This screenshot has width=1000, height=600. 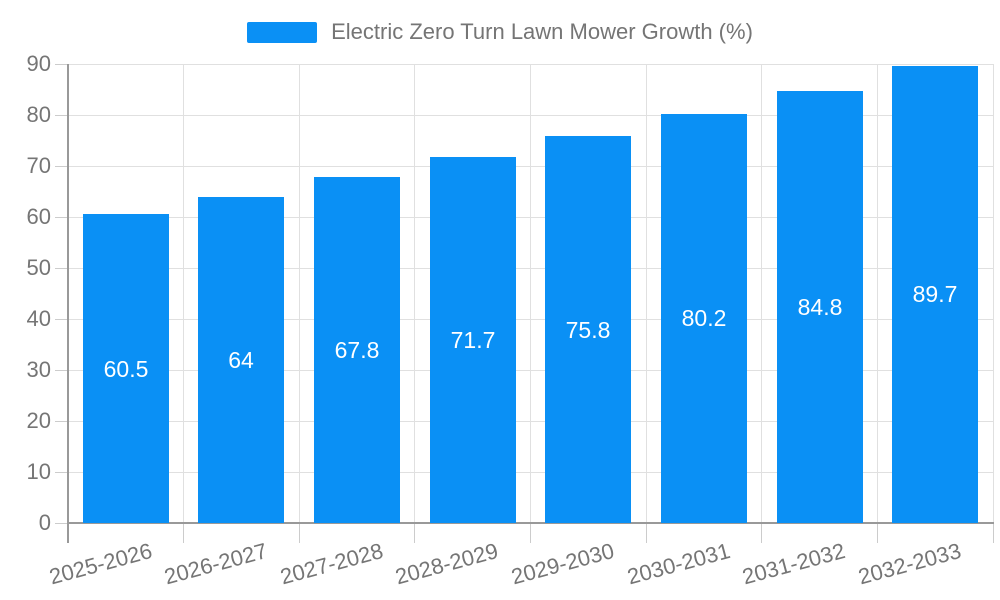 What do you see at coordinates (38, 420) in the screenshot?
I see `y-axis-label: 20` at bounding box center [38, 420].